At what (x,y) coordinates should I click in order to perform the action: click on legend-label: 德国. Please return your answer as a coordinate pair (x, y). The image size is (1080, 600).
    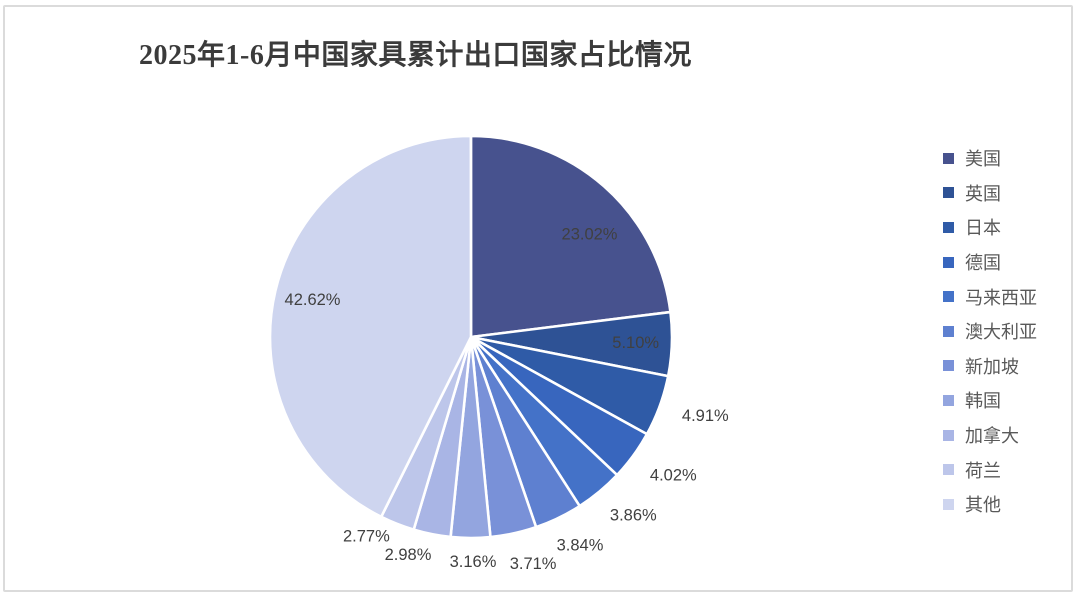
    Looking at the image, I should click on (983, 263).